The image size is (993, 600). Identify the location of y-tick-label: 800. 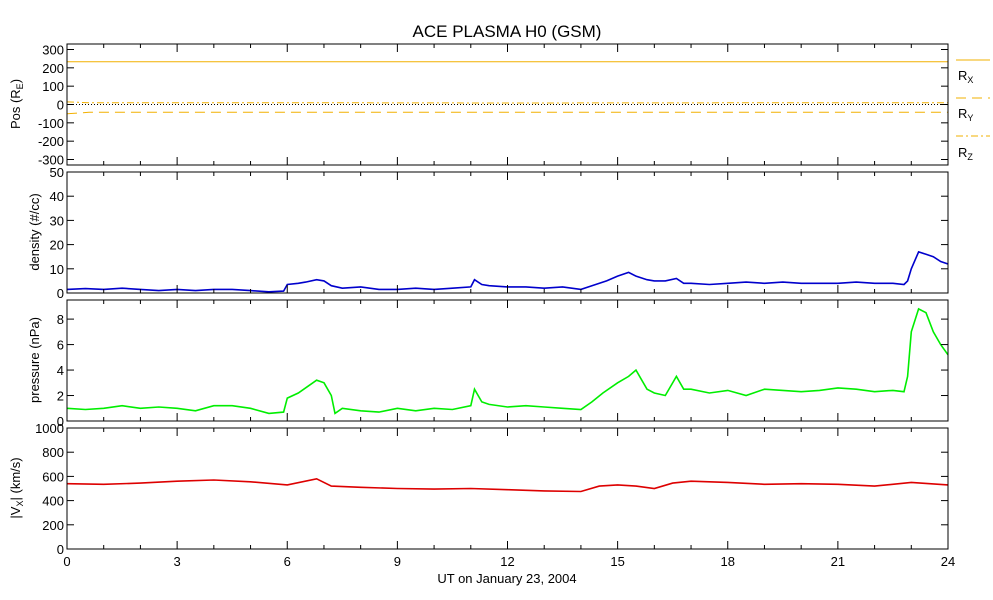
(53, 452).